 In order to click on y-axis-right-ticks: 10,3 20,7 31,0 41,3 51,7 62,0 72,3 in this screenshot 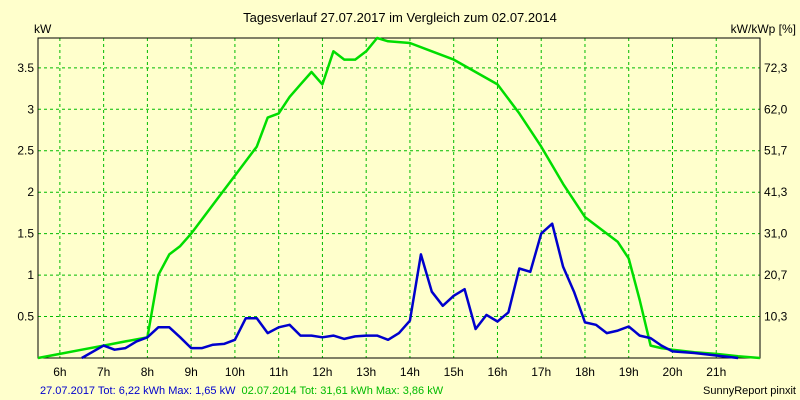, I will do `click(776, 192)`.